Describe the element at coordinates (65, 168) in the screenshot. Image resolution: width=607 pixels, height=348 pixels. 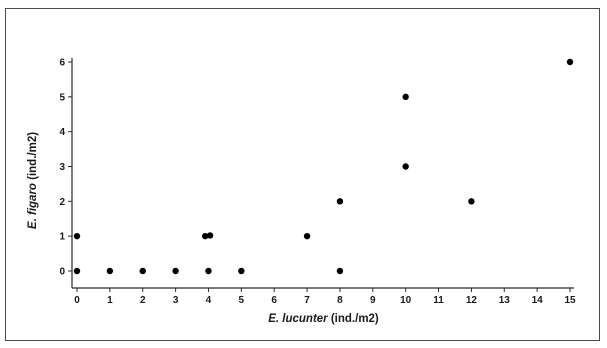
I see `y-ticks-group: 0 1 2 3 4 5 6` at that location.